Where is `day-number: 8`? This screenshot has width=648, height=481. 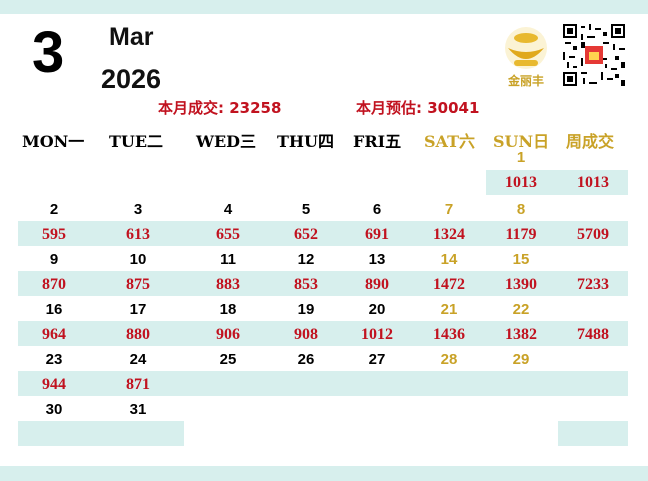
day-number: 8 is located at coordinates (521, 209).